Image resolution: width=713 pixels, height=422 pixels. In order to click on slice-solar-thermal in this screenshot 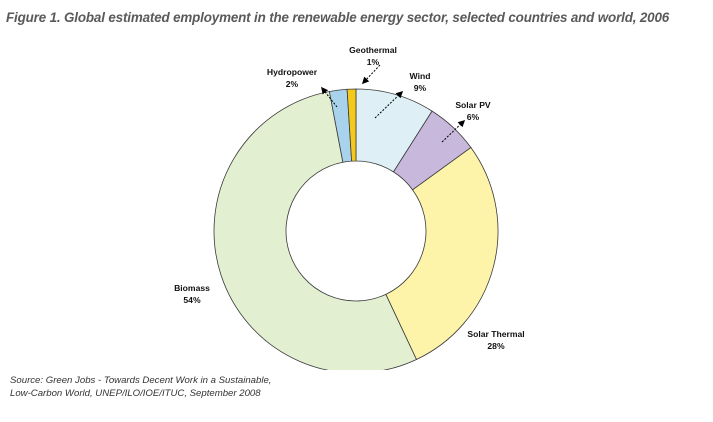, I will do `click(442, 253)`.